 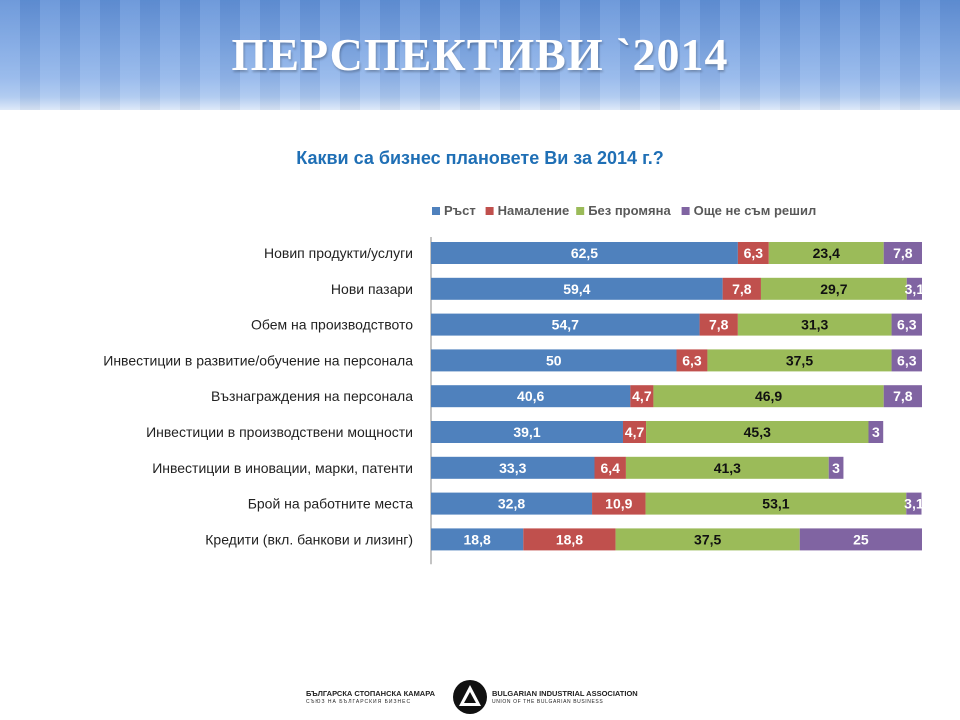 What do you see at coordinates (629, 210) in the screenshot?
I see `legend-label-2: Без промяна` at bounding box center [629, 210].